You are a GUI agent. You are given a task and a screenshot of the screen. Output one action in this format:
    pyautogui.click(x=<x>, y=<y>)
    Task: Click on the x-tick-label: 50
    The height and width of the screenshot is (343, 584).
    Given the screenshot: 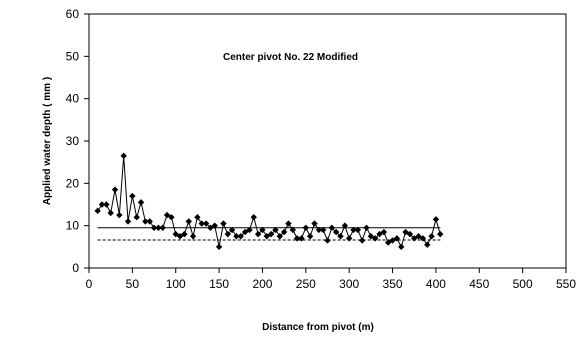 What is the action you would take?
    pyautogui.click(x=133, y=284)
    